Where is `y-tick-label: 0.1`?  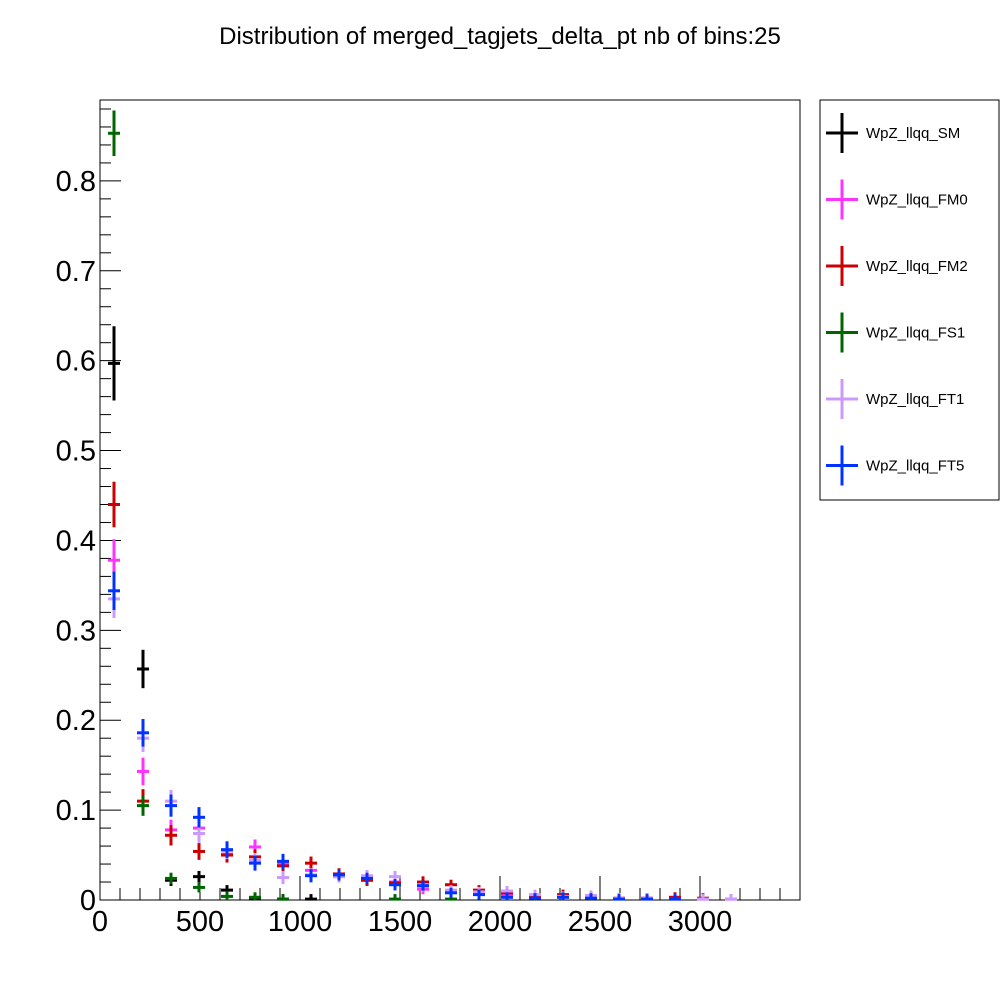
y-tick-label: 0.1 is located at coordinates (76, 811).